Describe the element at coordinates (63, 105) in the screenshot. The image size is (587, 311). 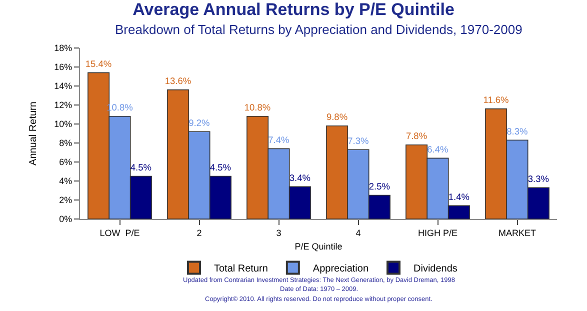
I see `y-tick-label: 12%` at that location.